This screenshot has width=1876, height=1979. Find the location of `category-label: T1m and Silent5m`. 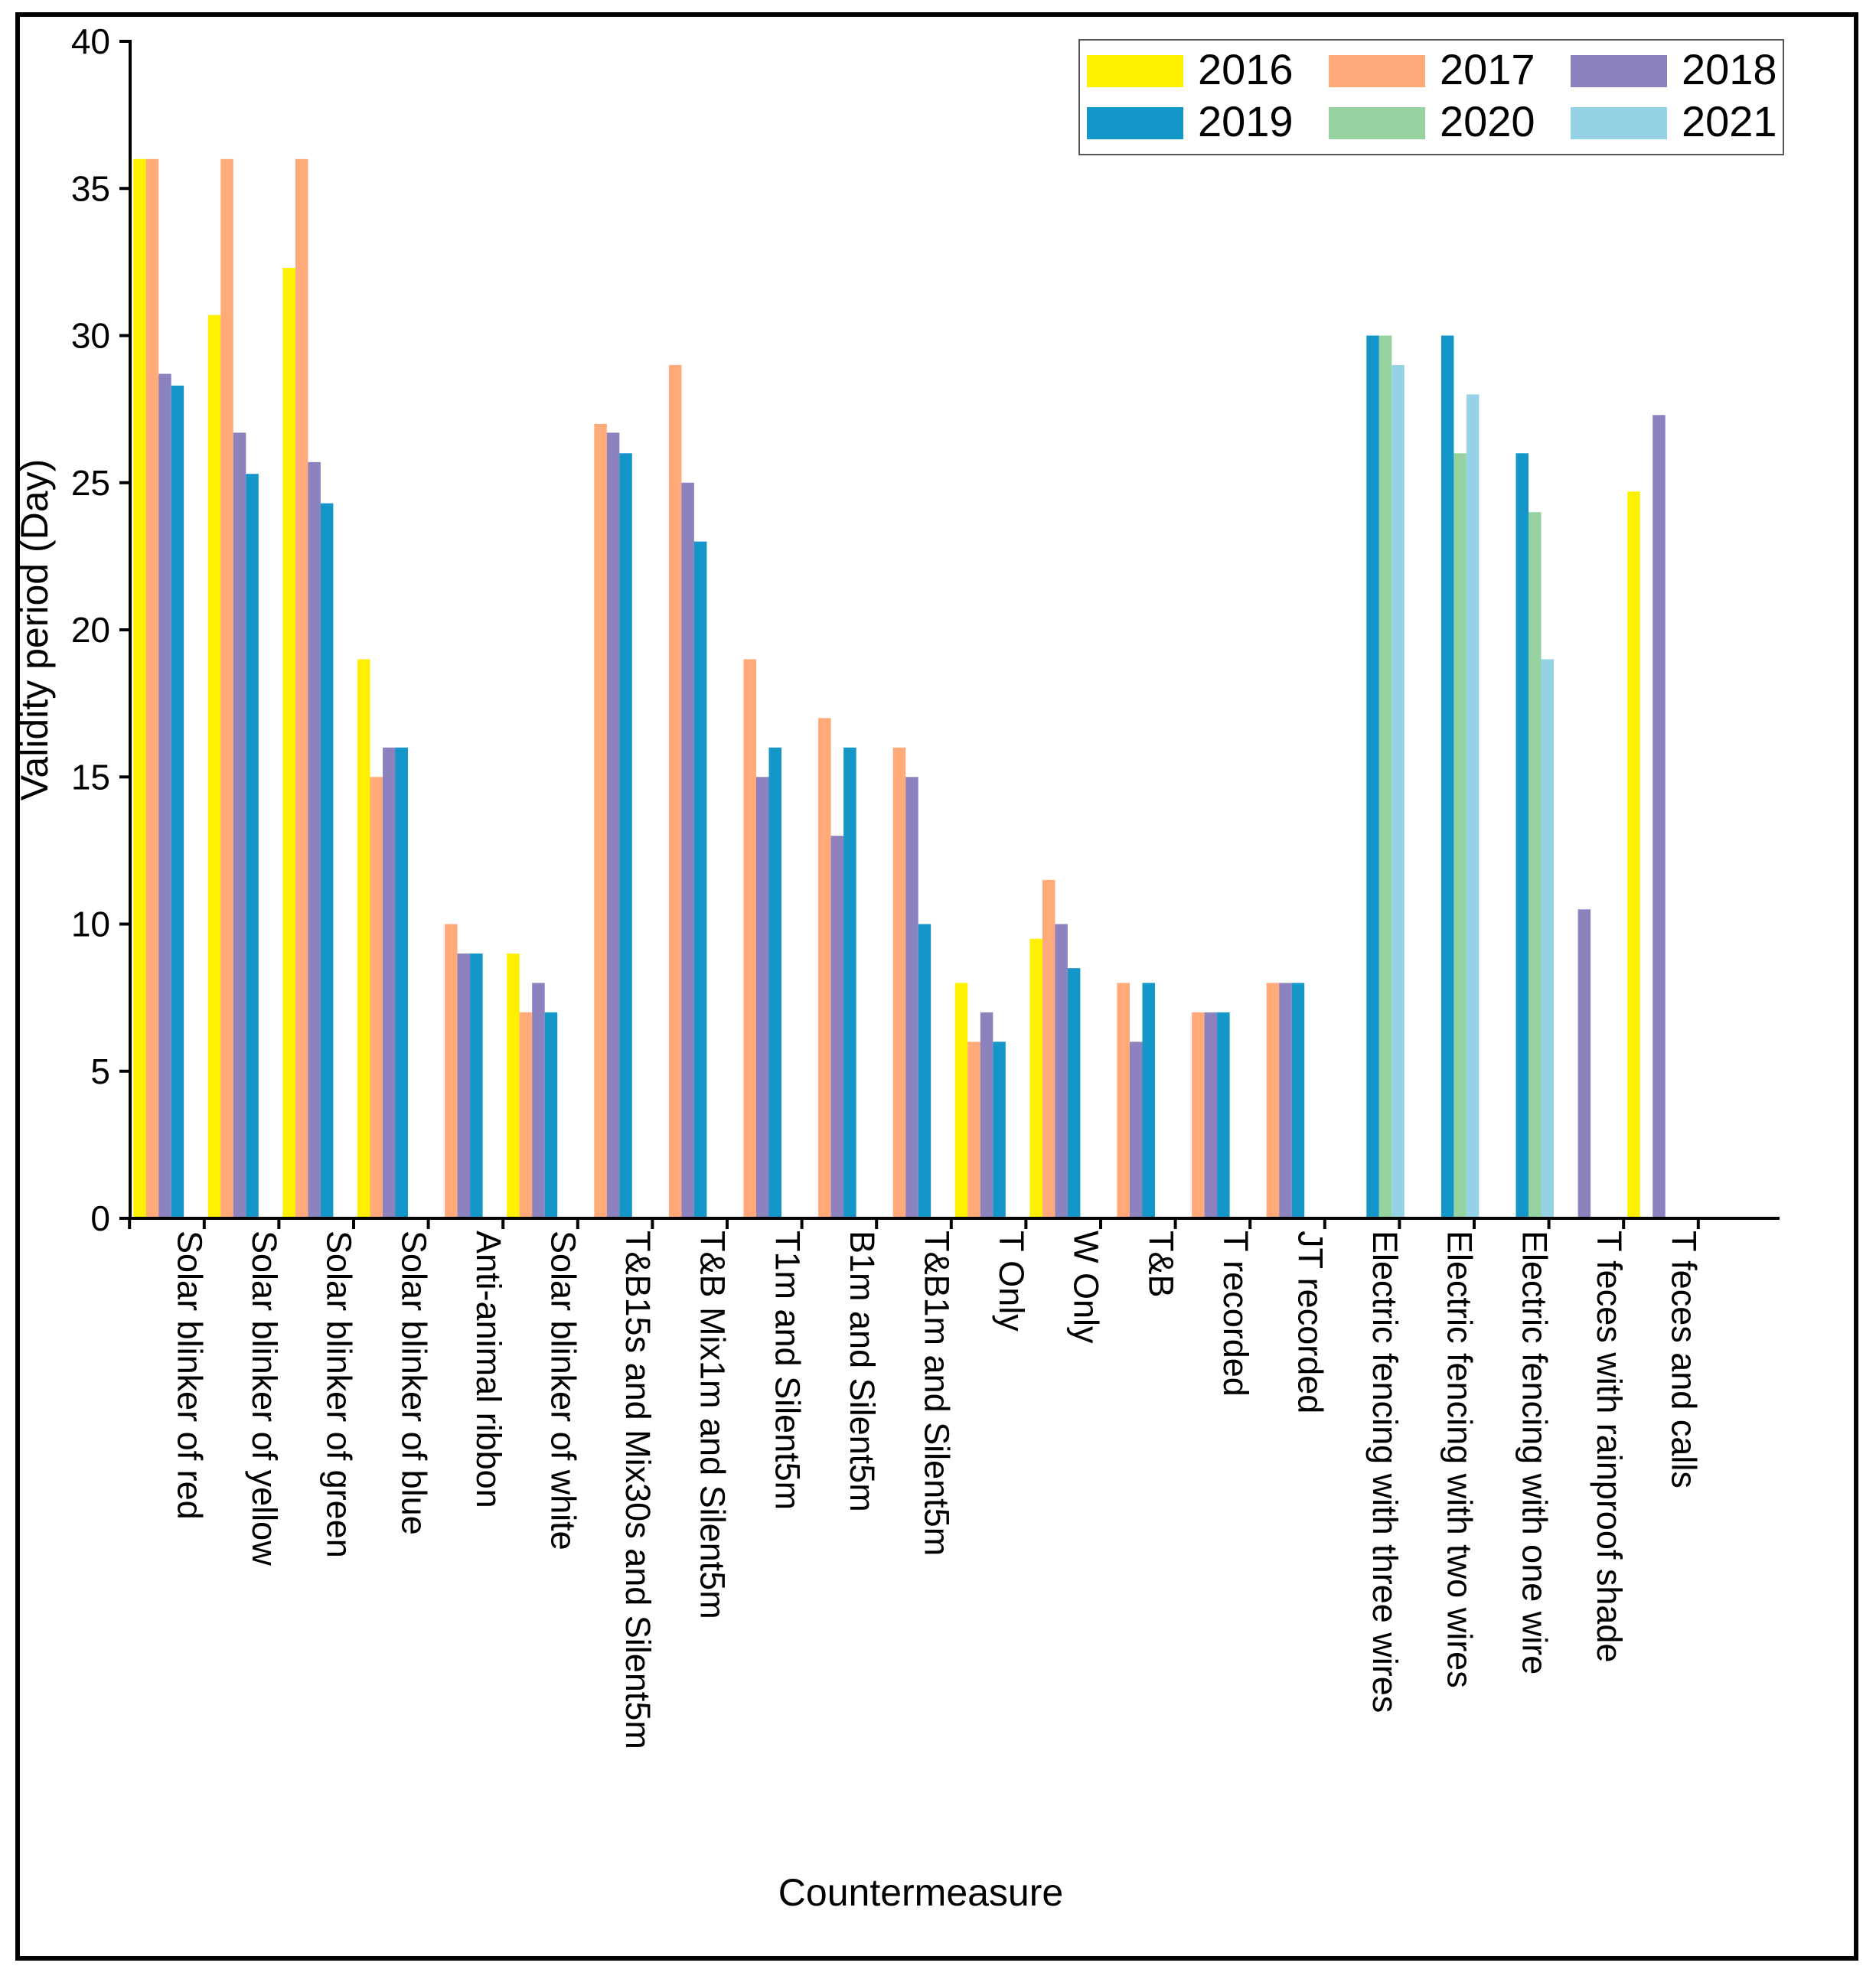

category-label: T1m and Silent5m is located at coordinates (787, 1370).